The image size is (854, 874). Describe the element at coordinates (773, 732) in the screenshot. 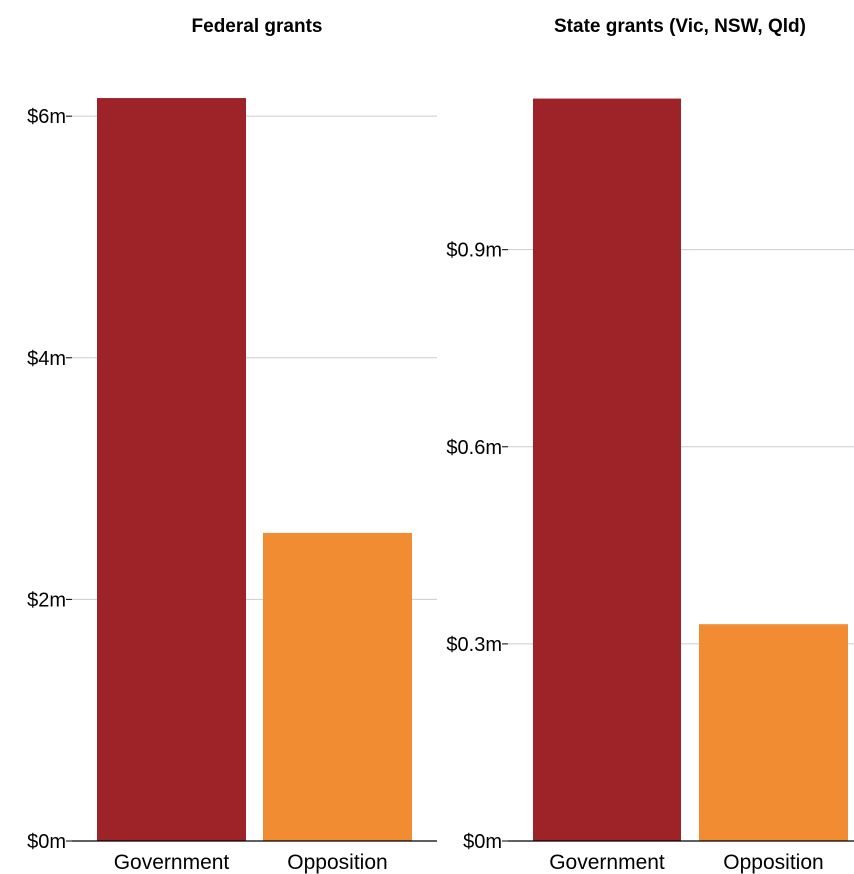

I see `state-bar-opposition` at that location.